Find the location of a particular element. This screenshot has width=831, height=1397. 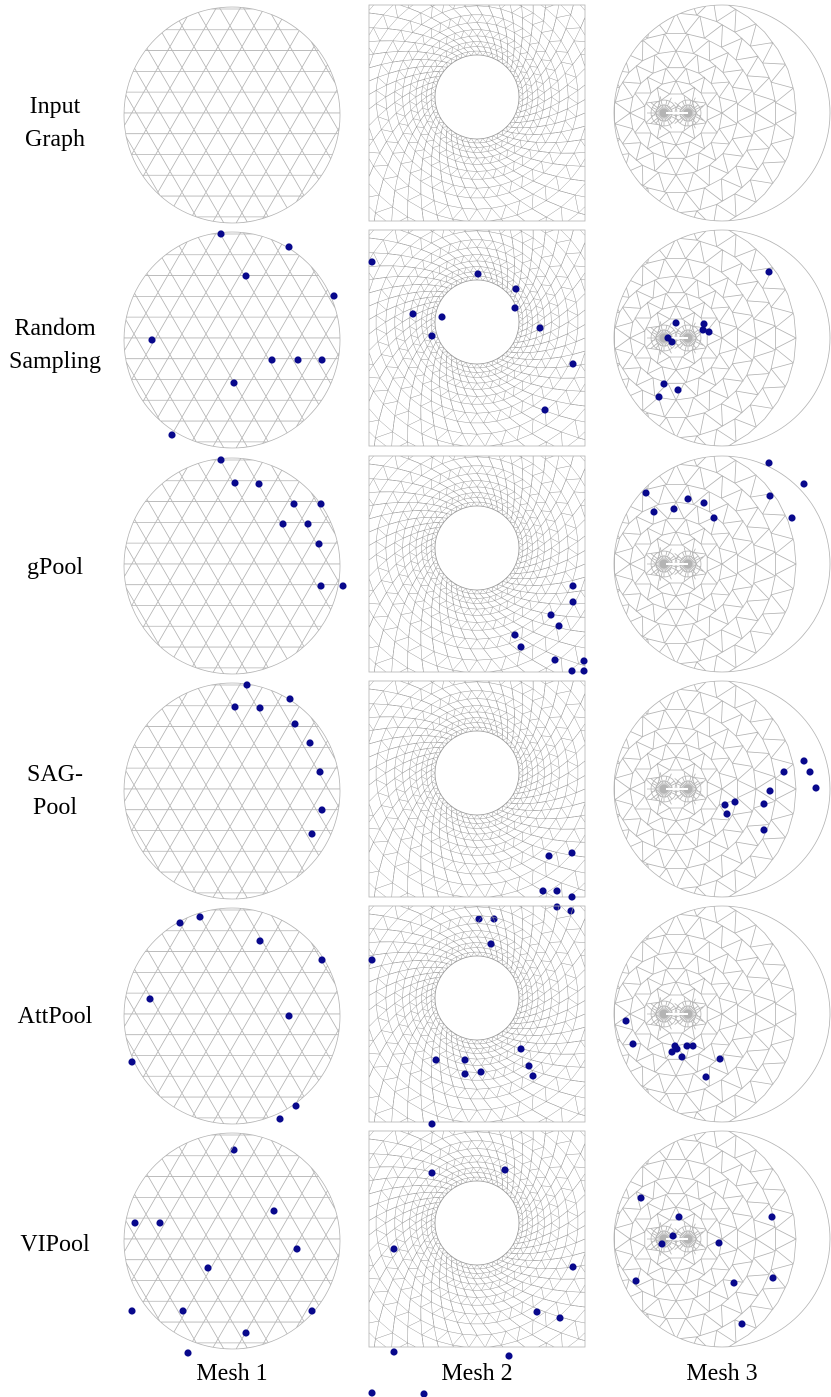

row-label-input-graph: Input Graph is located at coordinates (55, 122).